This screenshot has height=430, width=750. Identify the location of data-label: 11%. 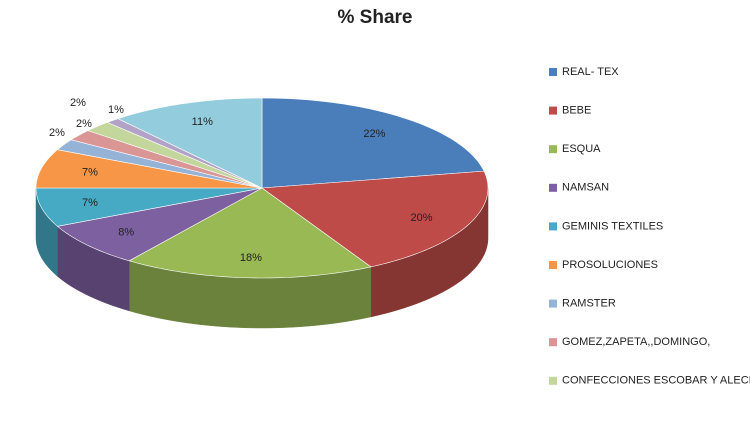
(202, 122).